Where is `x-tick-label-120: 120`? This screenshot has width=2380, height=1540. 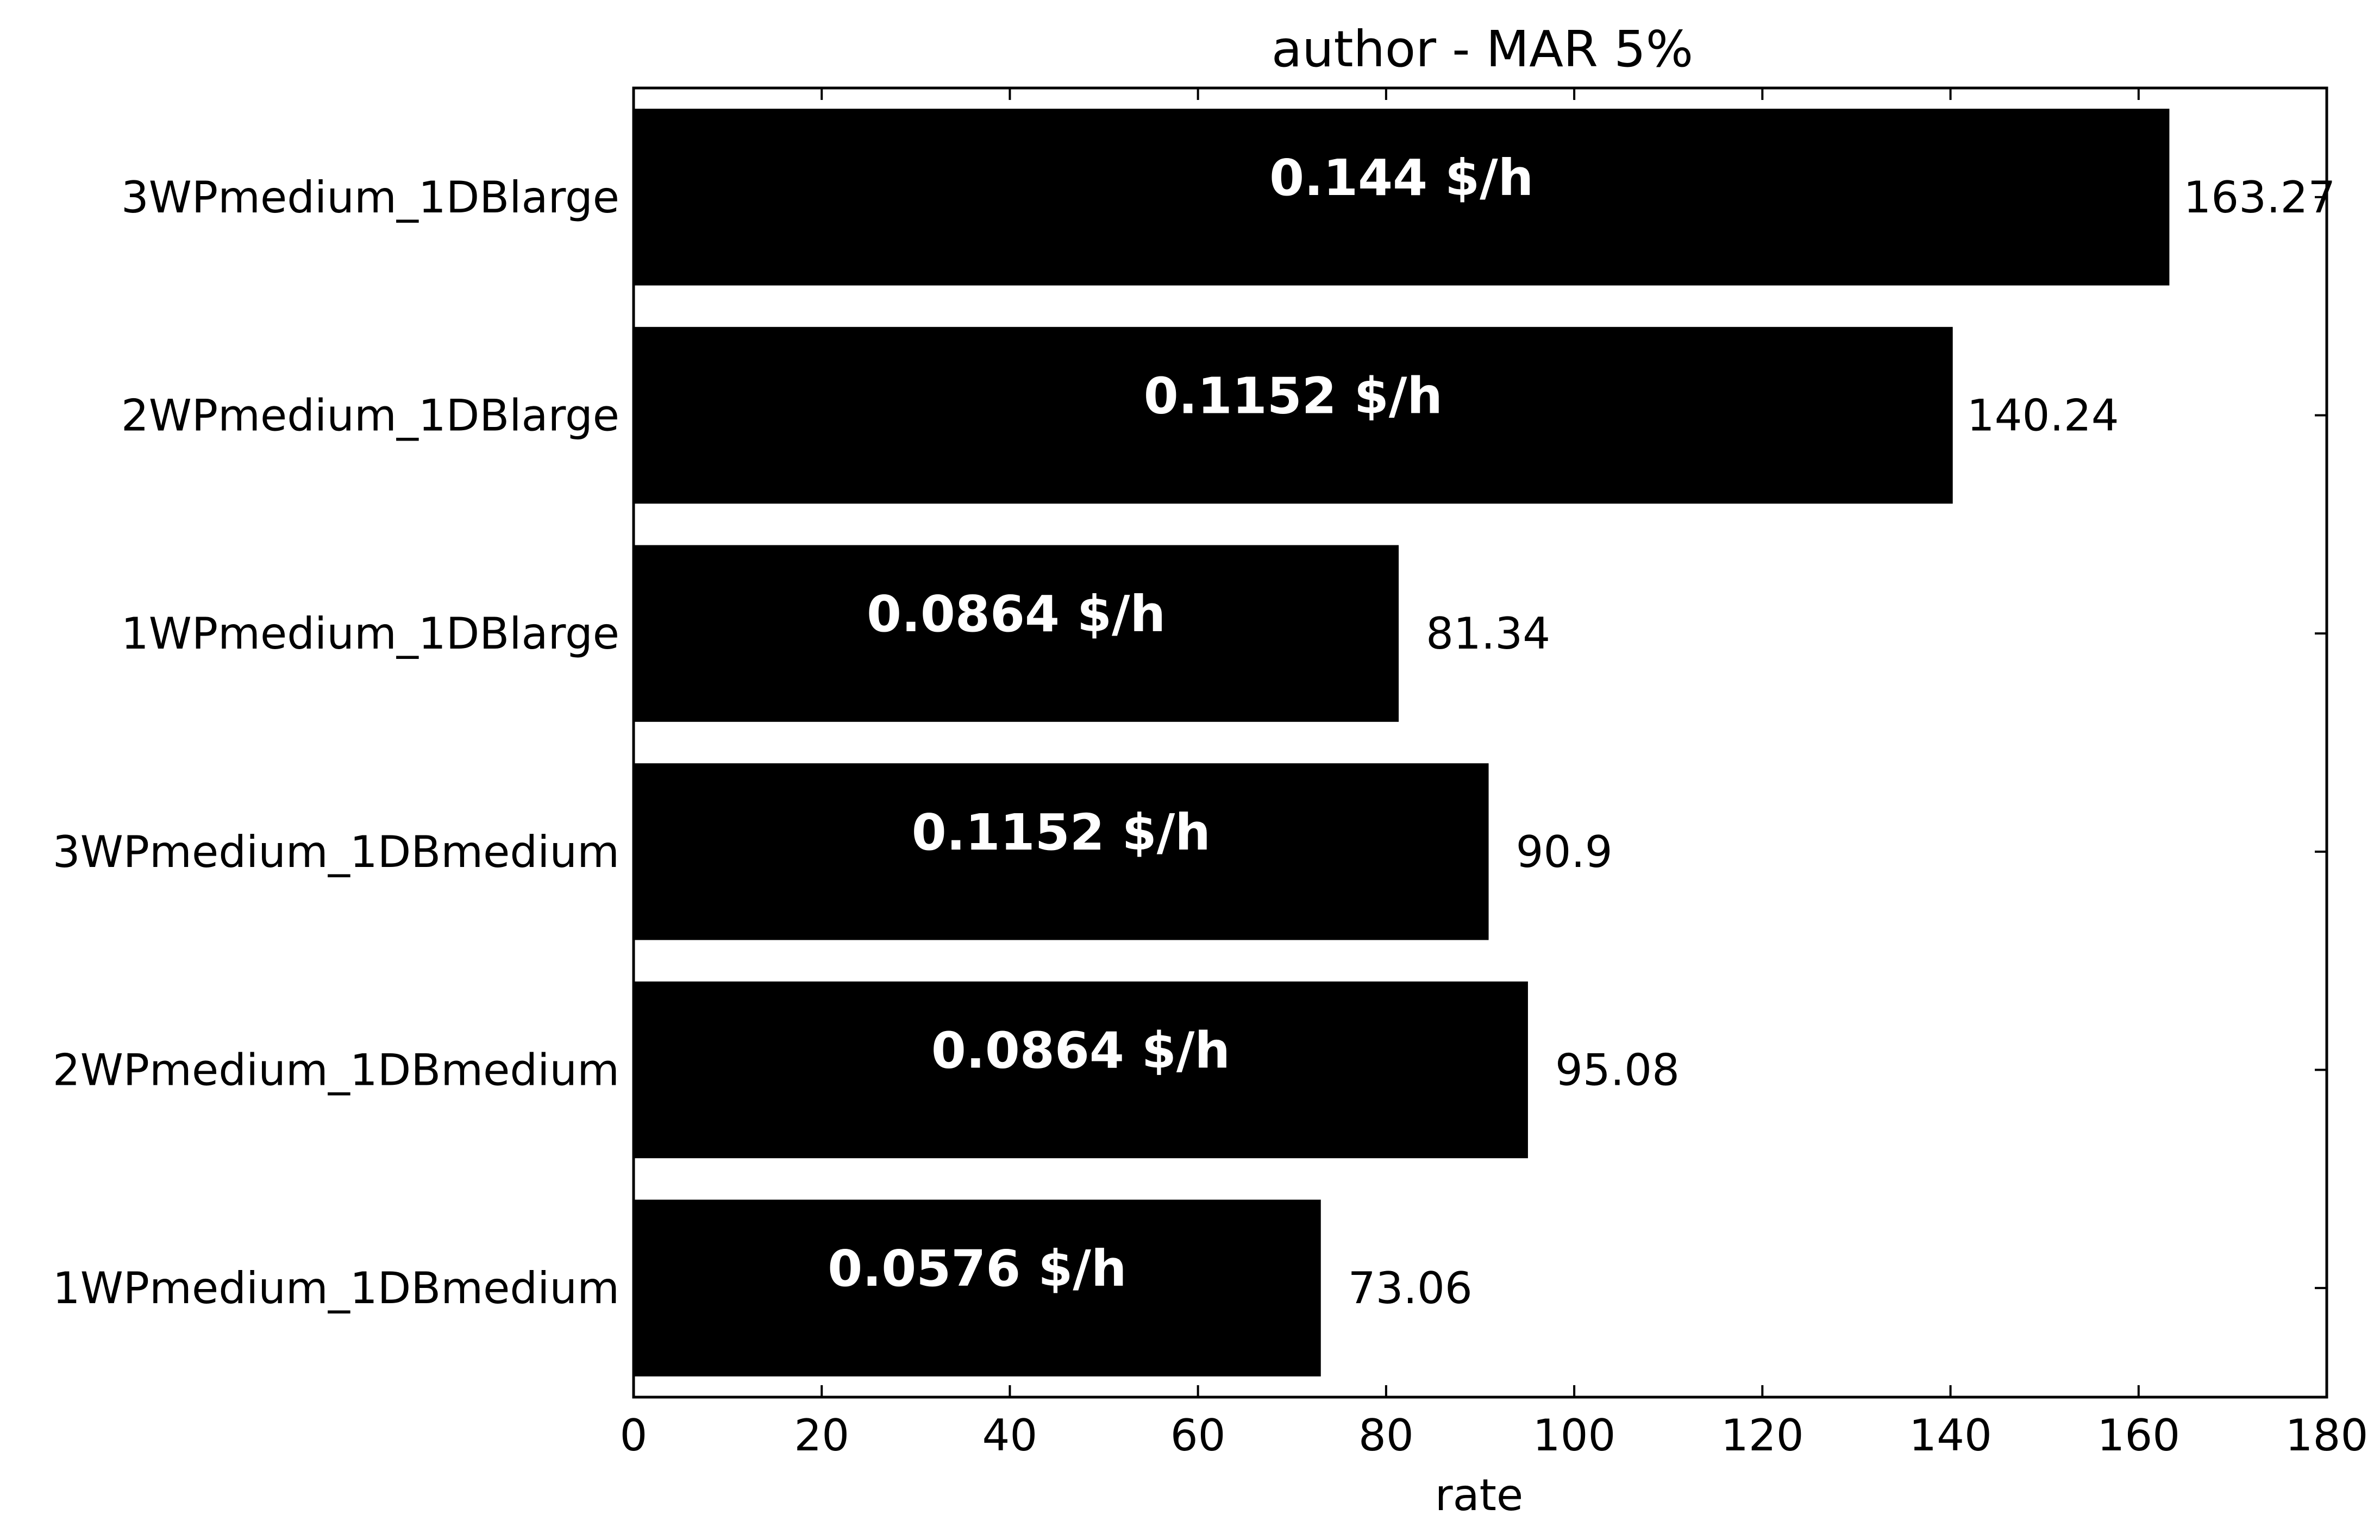
x-tick-label-120: 120 is located at coordinates (1762, 1435).